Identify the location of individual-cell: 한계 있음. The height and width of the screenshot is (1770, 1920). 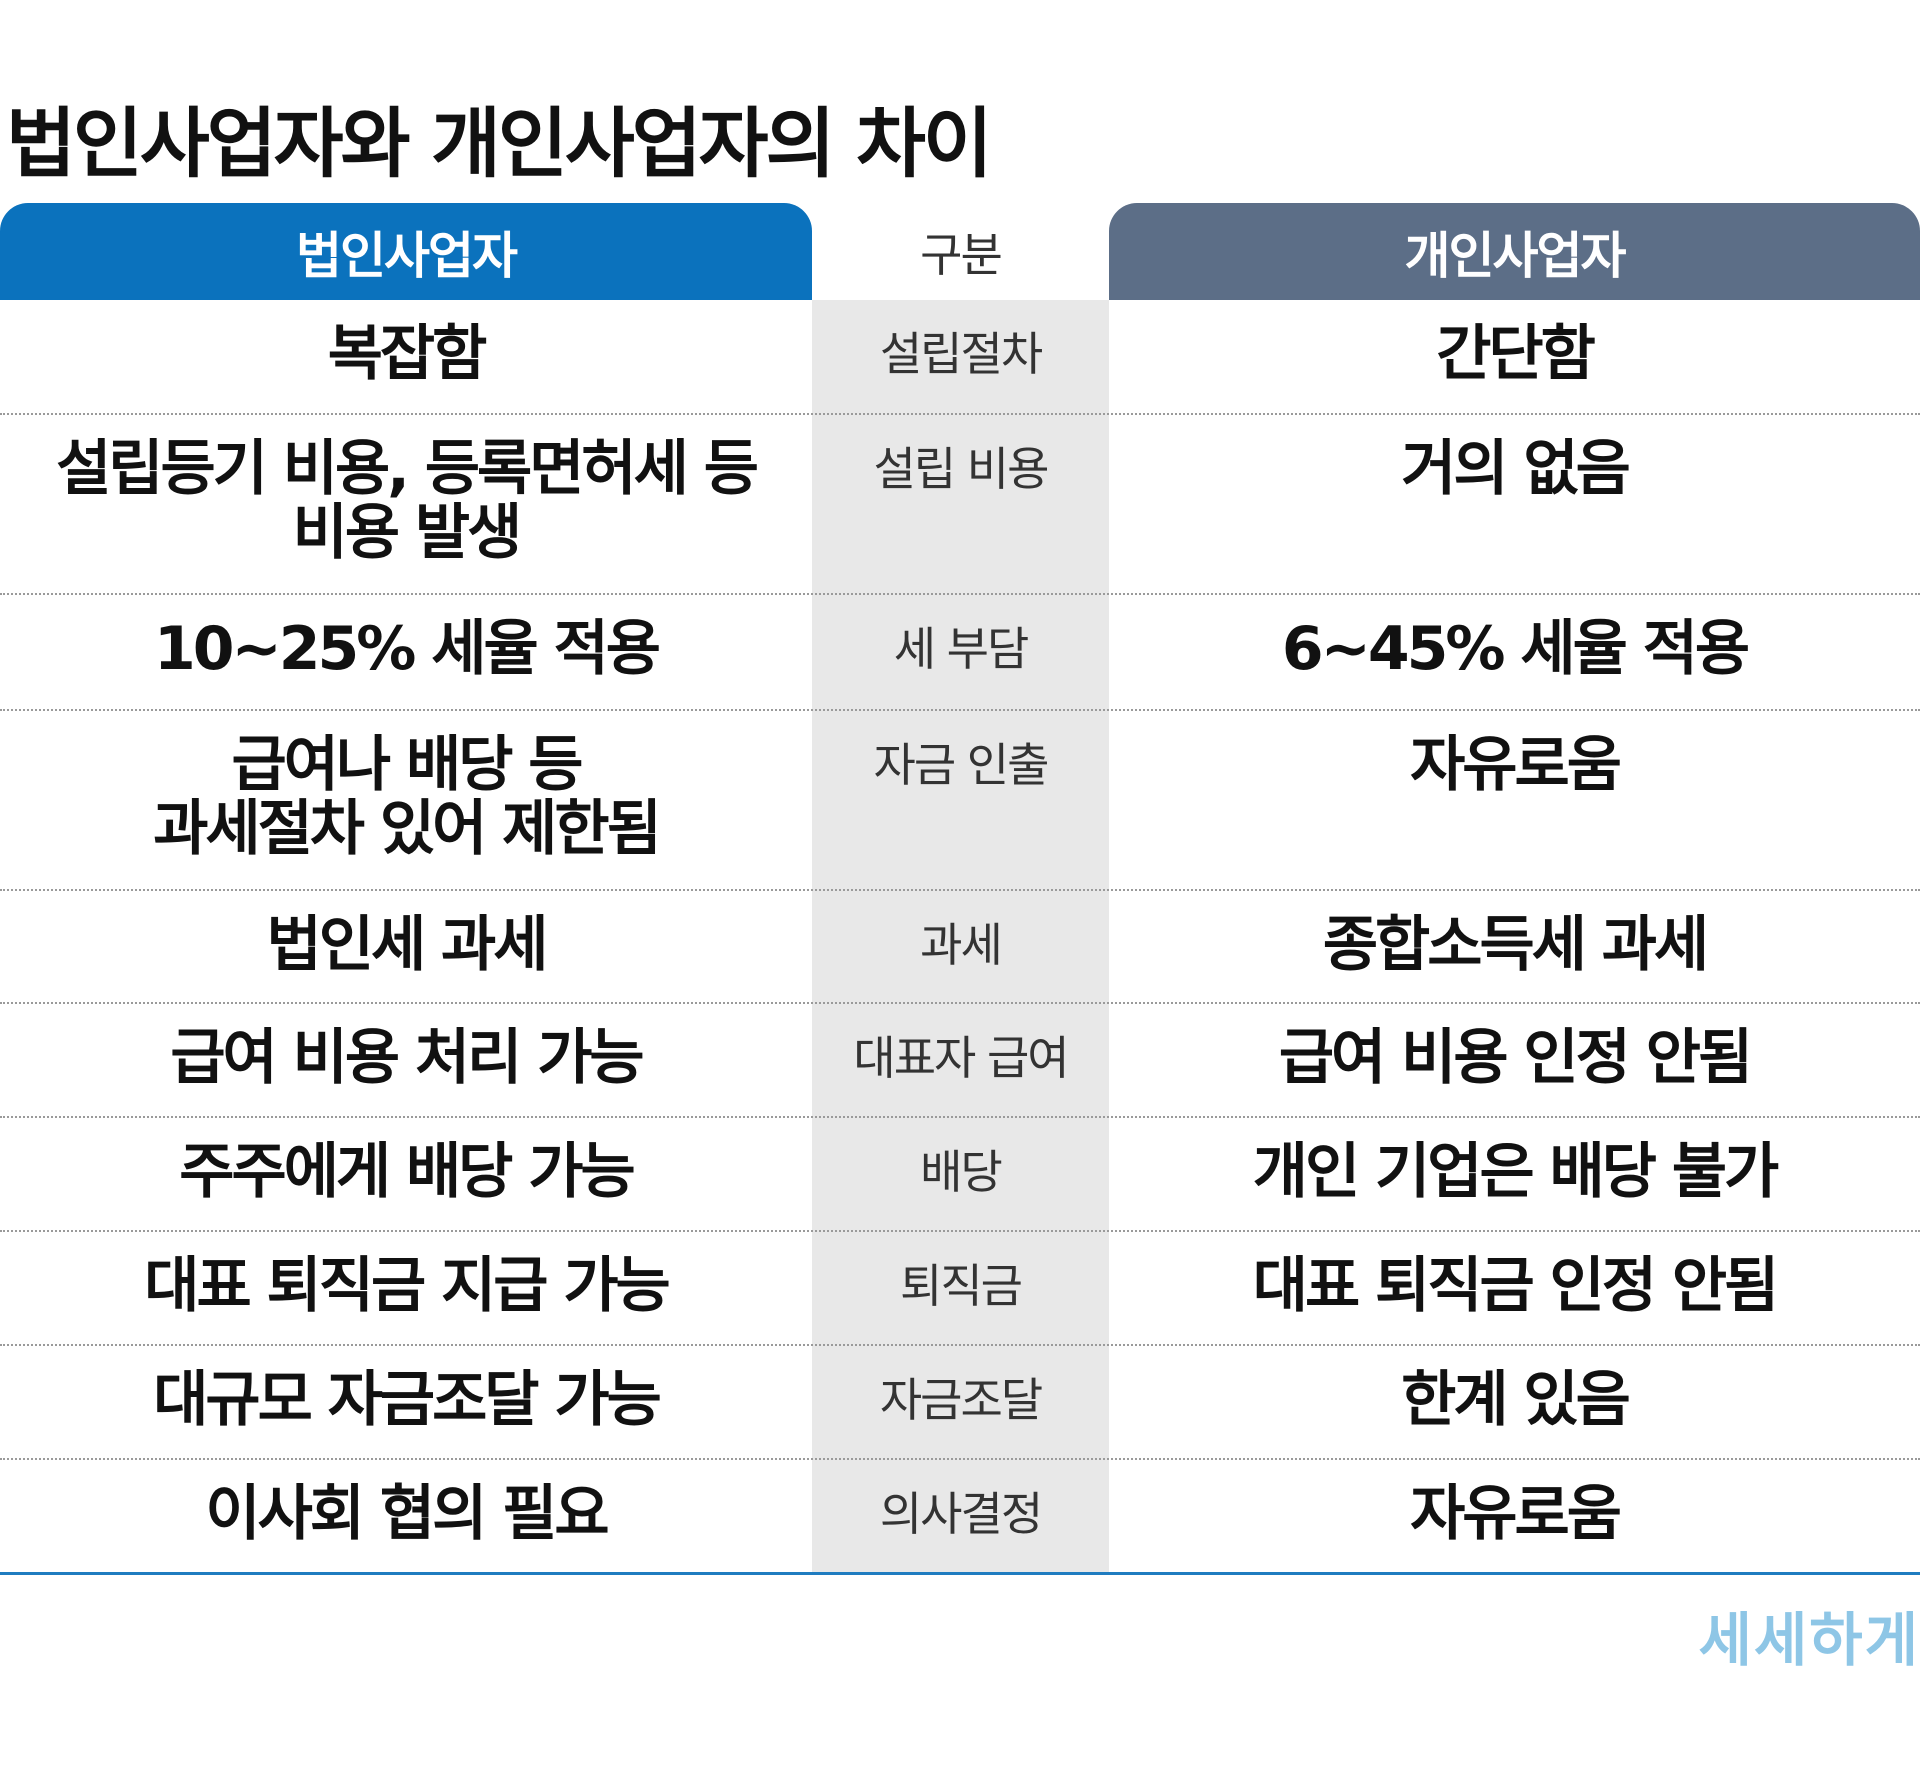
(1516, 1400).